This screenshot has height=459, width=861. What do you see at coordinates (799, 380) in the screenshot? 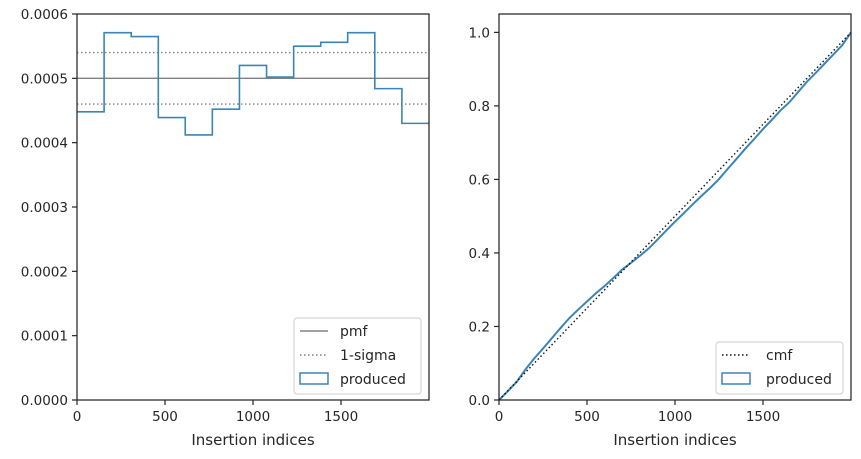
I see `legend-label-produced-cmf: produced` at bounding box center [799, 380].